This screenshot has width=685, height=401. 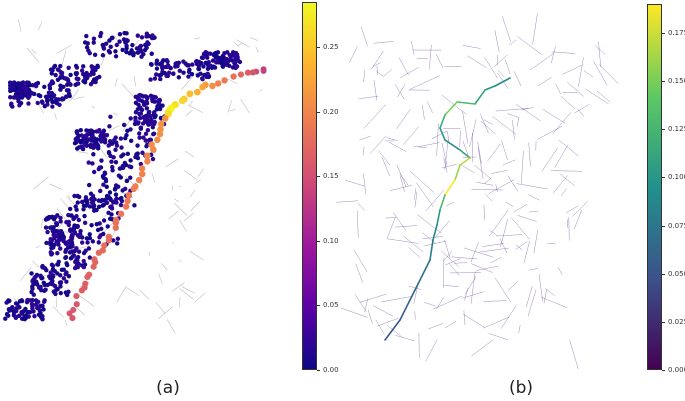 What do you see at coordinates (331, 370) in the screenshot?
I see `colorbar-tick-label: 0.00` at bounding box center [331, 370].